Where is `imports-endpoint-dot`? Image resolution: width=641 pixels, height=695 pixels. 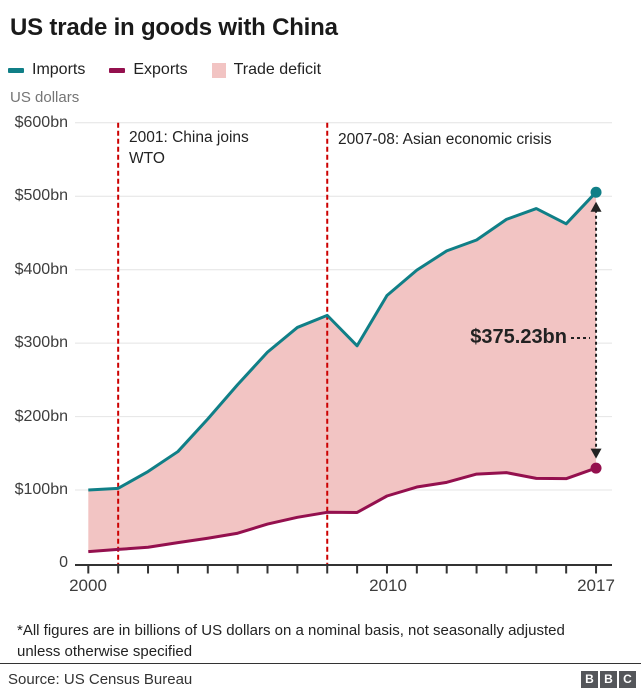 imports-endpoint-dot is located at coordinates (596, 192).